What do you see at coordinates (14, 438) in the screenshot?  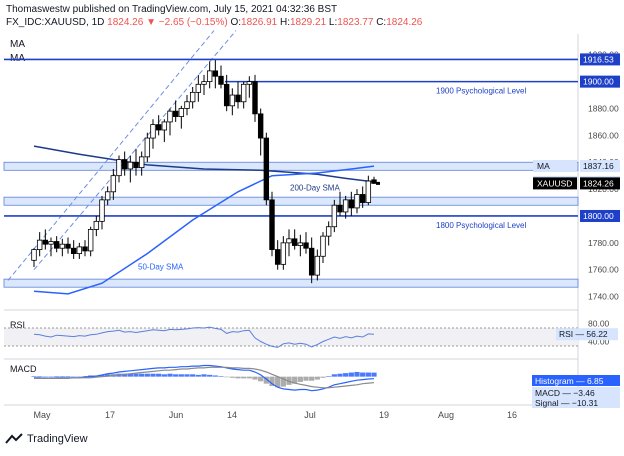 I see `tradingview-logo-icon` at bounding box center [14, 438].